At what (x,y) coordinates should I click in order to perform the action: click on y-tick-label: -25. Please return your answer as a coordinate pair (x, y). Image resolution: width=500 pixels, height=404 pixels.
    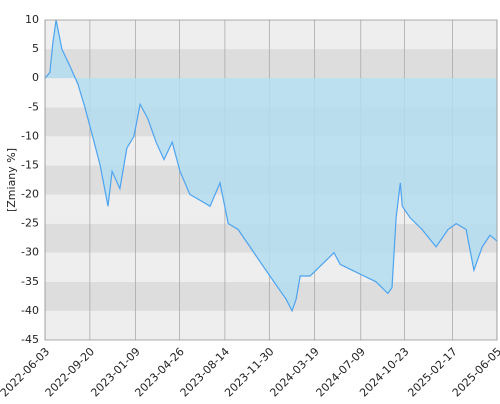
    Looking at the image, I should click on (30, 223).